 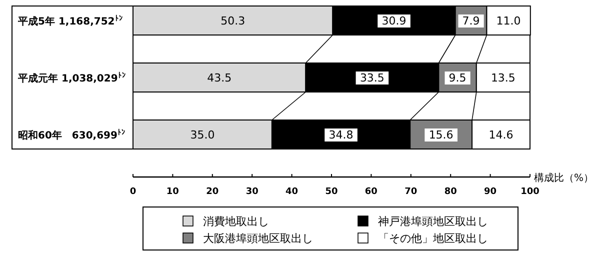 What do you see at coordinates (457, 78) in the screenshot?
I see `data-label: 9.5` at bounding box center [457, 78].